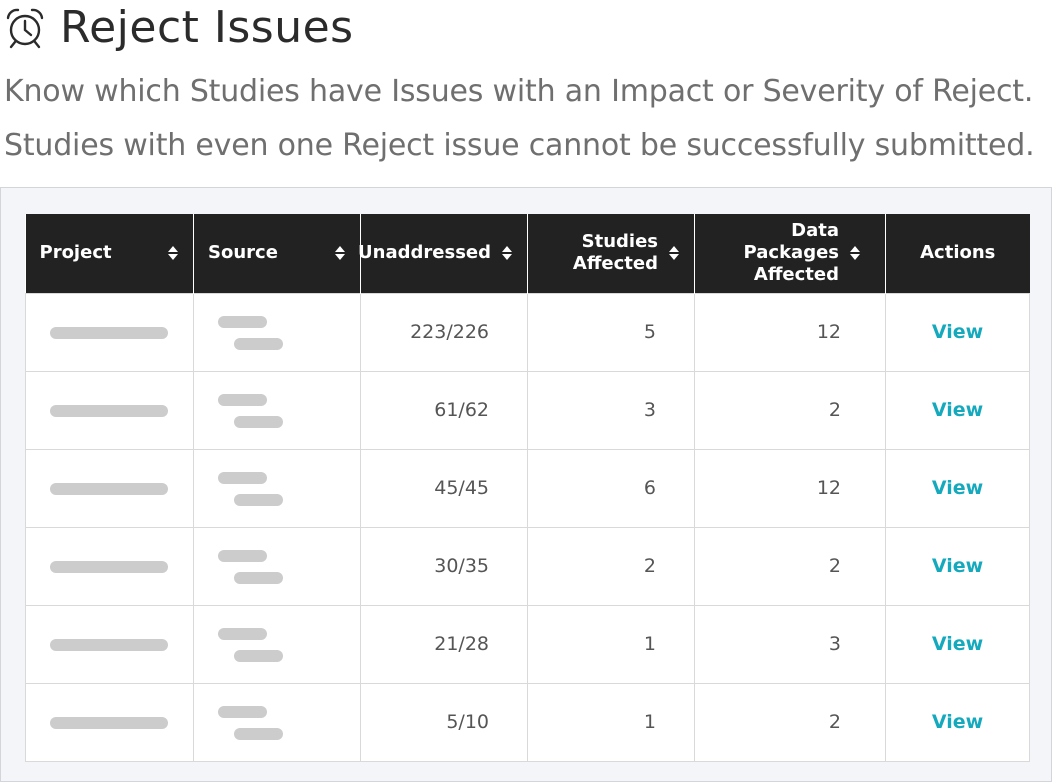 Image resolution: width=1052 pixels, height=782 pixels. What do you see at coordinates (444, 566) in the screenshot?
I see `unaddressed-cell: 30/35` at bounding box center [444, 566].